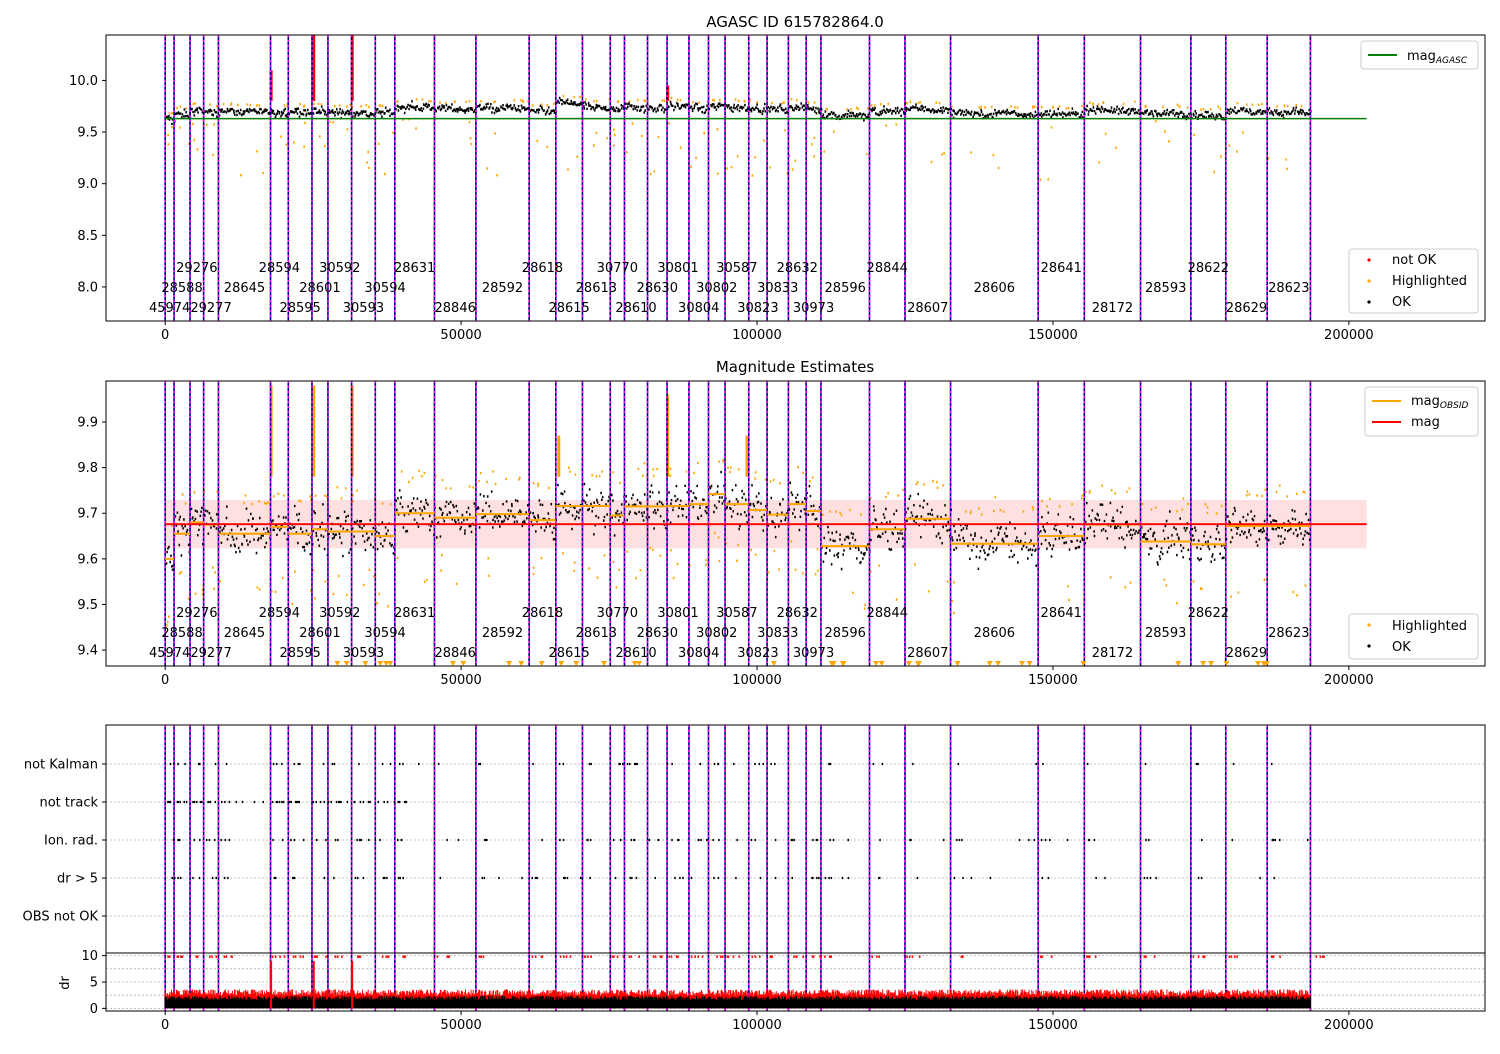 Image resolution: width=1500 pixels, height=1054 pixels. What do you see at coordinates (737, 821) in the screenshot?
I see `flag-points` at bounding box center [737, 821].